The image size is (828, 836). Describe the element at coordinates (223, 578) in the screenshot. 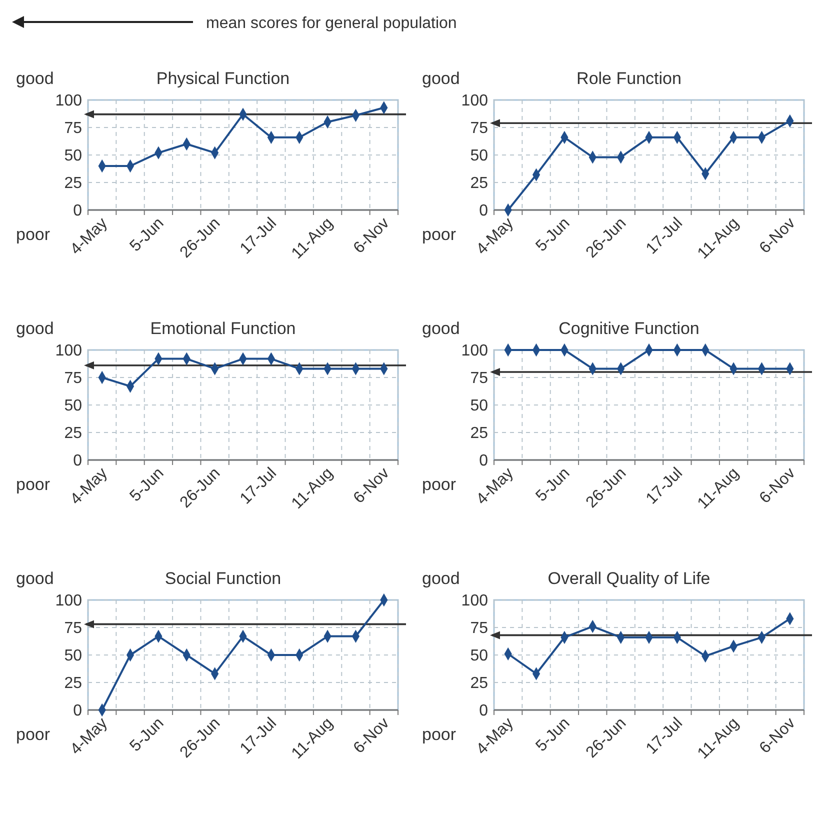

I see `chart-title: Social Function` at that location.